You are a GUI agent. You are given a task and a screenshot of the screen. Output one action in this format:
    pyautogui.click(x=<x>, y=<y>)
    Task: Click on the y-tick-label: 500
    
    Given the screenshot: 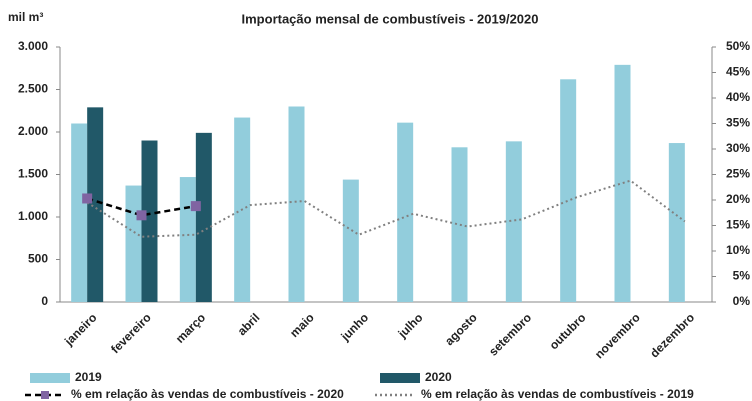 What is the action you would take?
    pyautogui.click(x=38, y=259)
    